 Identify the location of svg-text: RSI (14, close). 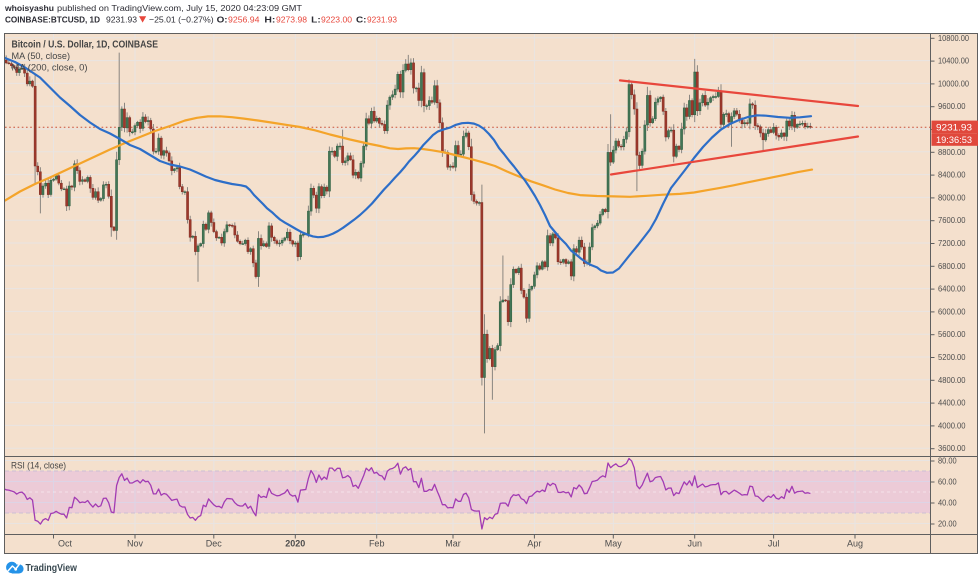
(38, 466).